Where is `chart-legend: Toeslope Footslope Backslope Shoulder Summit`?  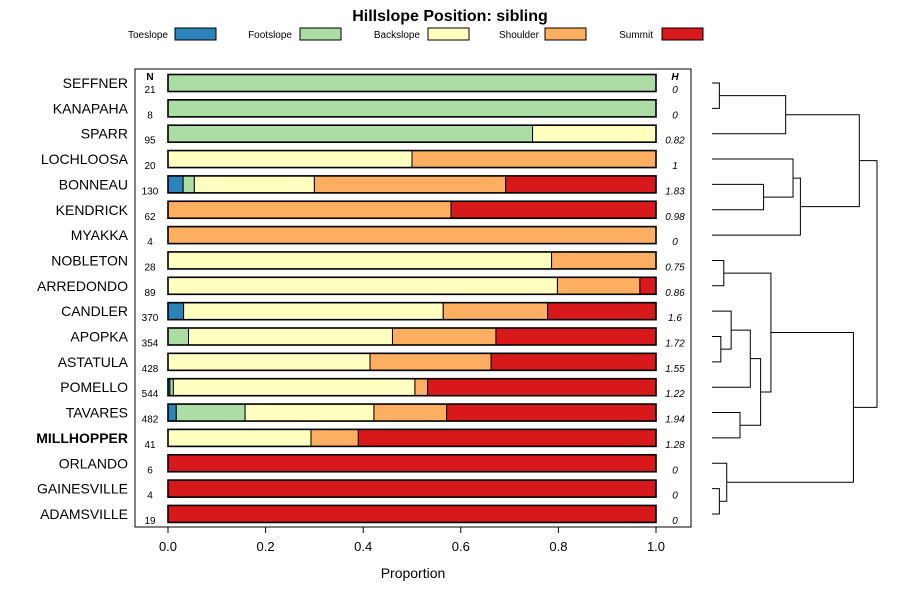
chart-legend: Toeslope Footslope Backslope Shoulder Summit is located at coordinates (416, 34).